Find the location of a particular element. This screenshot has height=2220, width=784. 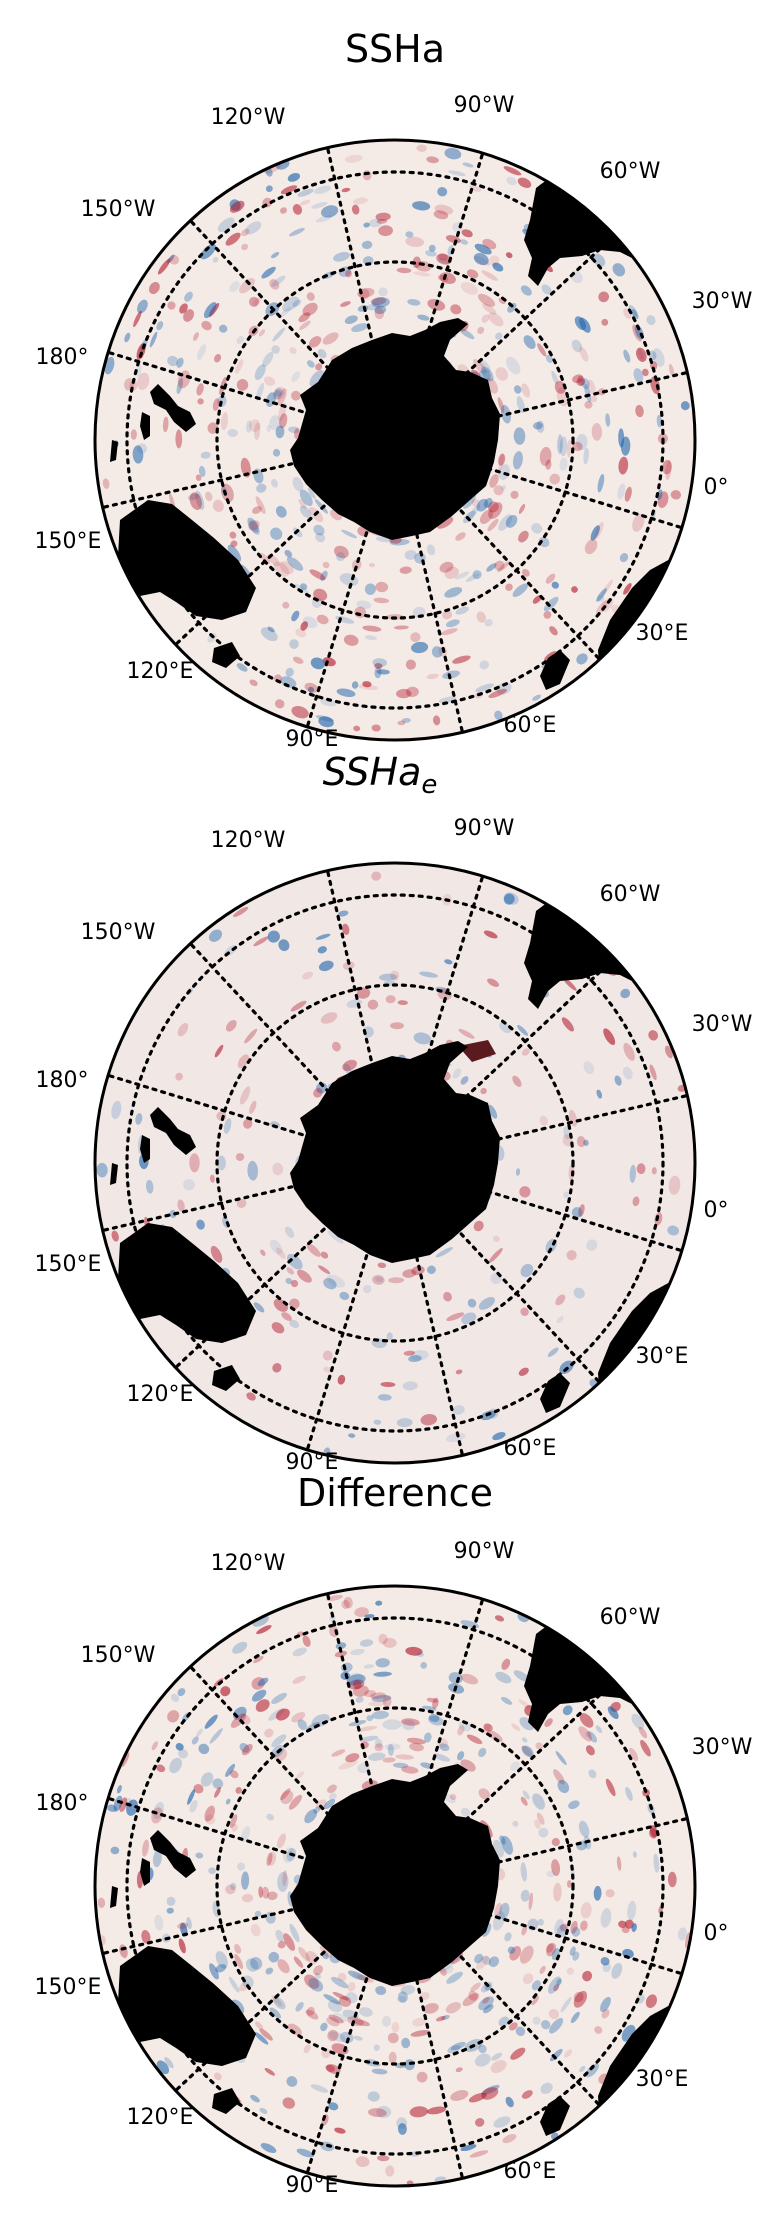

lon-label-60e: 60°E is located at coordinates (530, 1448).